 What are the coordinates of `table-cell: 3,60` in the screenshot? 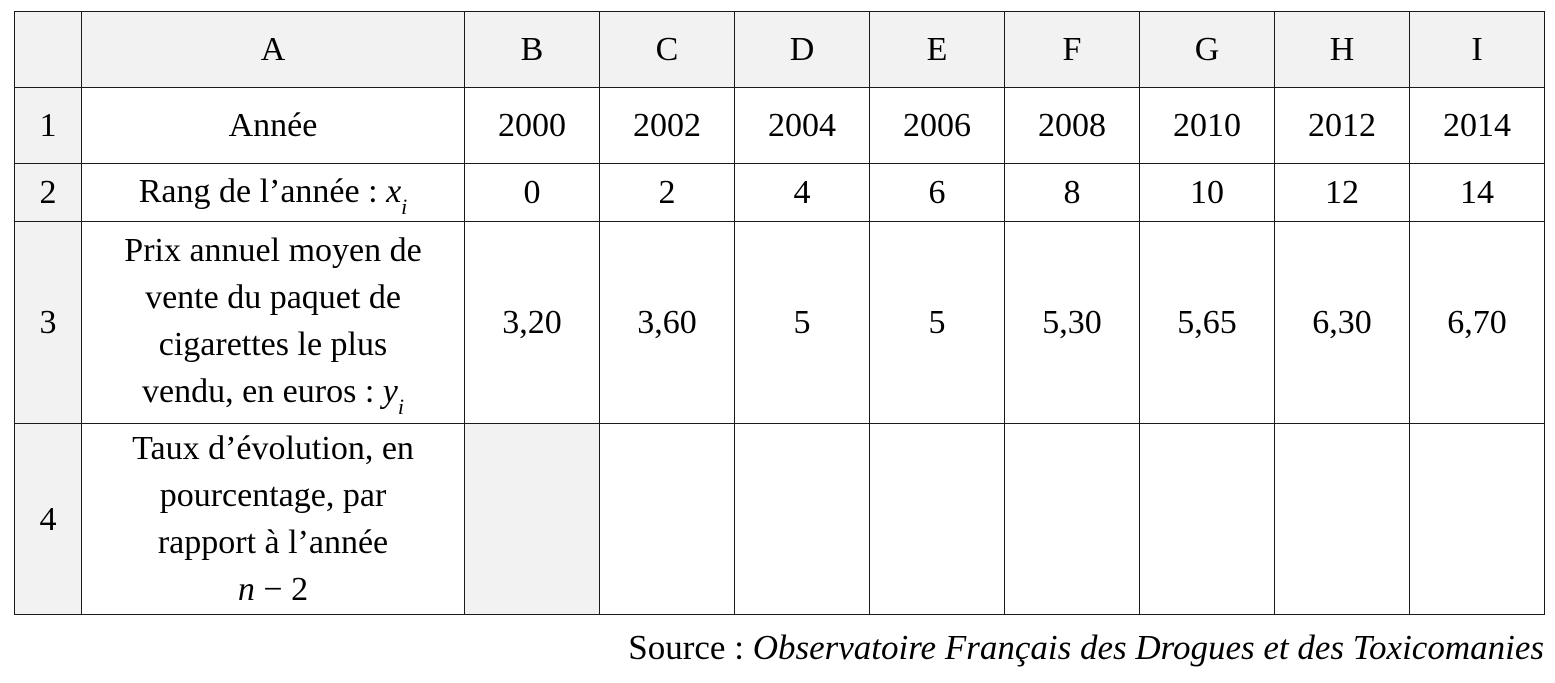 It's located at (667, 322).